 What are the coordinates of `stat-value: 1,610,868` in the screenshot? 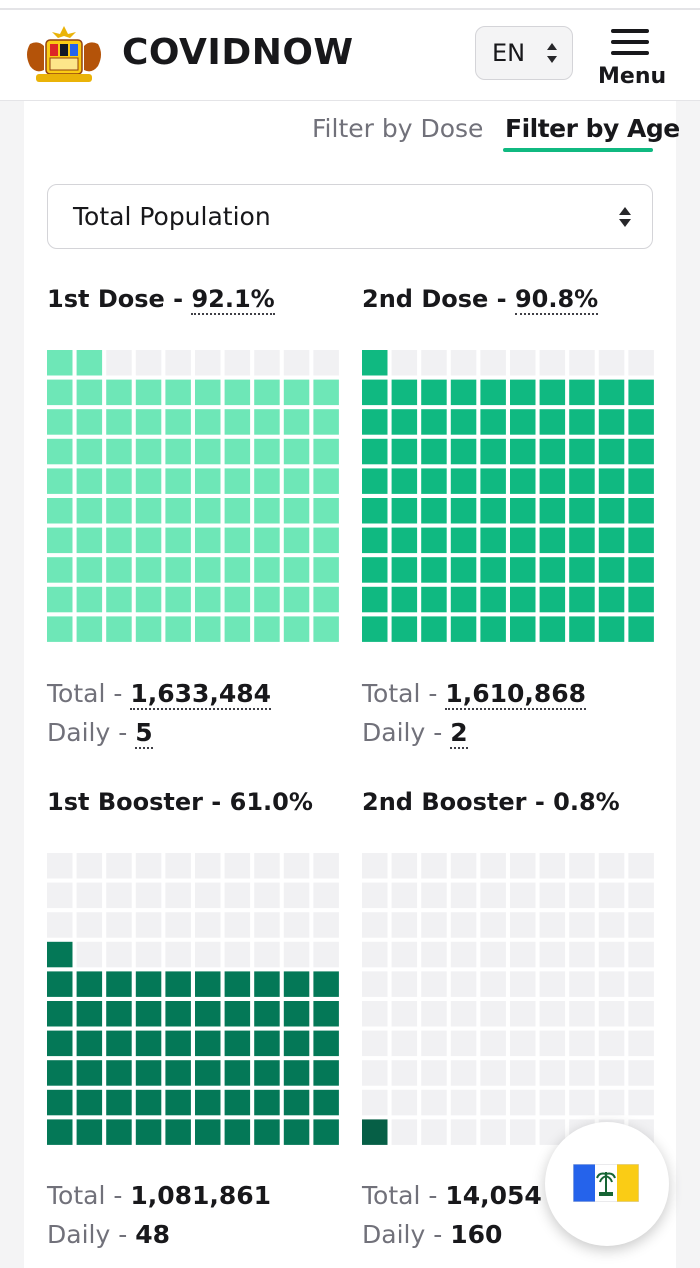 It's located at (516, 694).